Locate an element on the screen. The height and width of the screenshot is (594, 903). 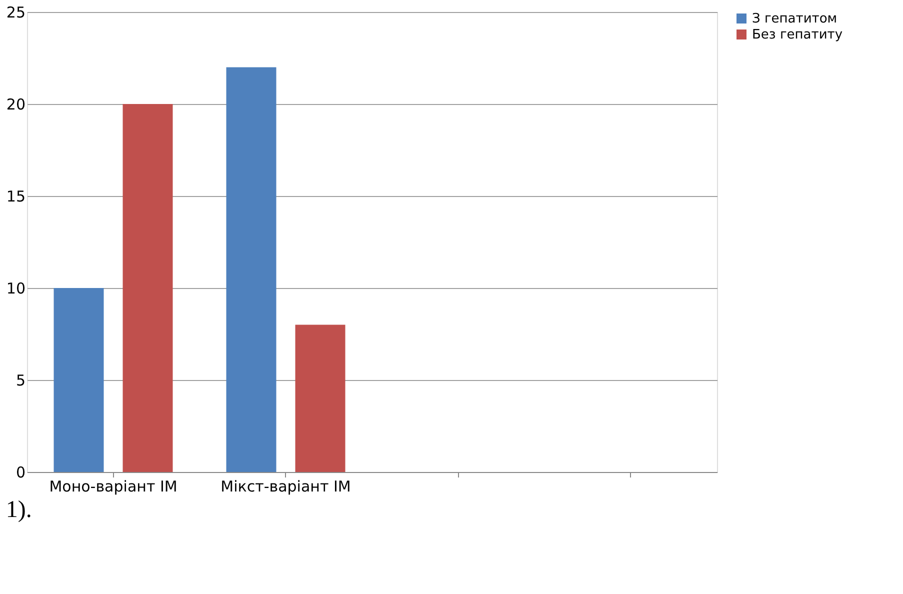
y-tick-label: 20 is located at coordinates (16, 105).